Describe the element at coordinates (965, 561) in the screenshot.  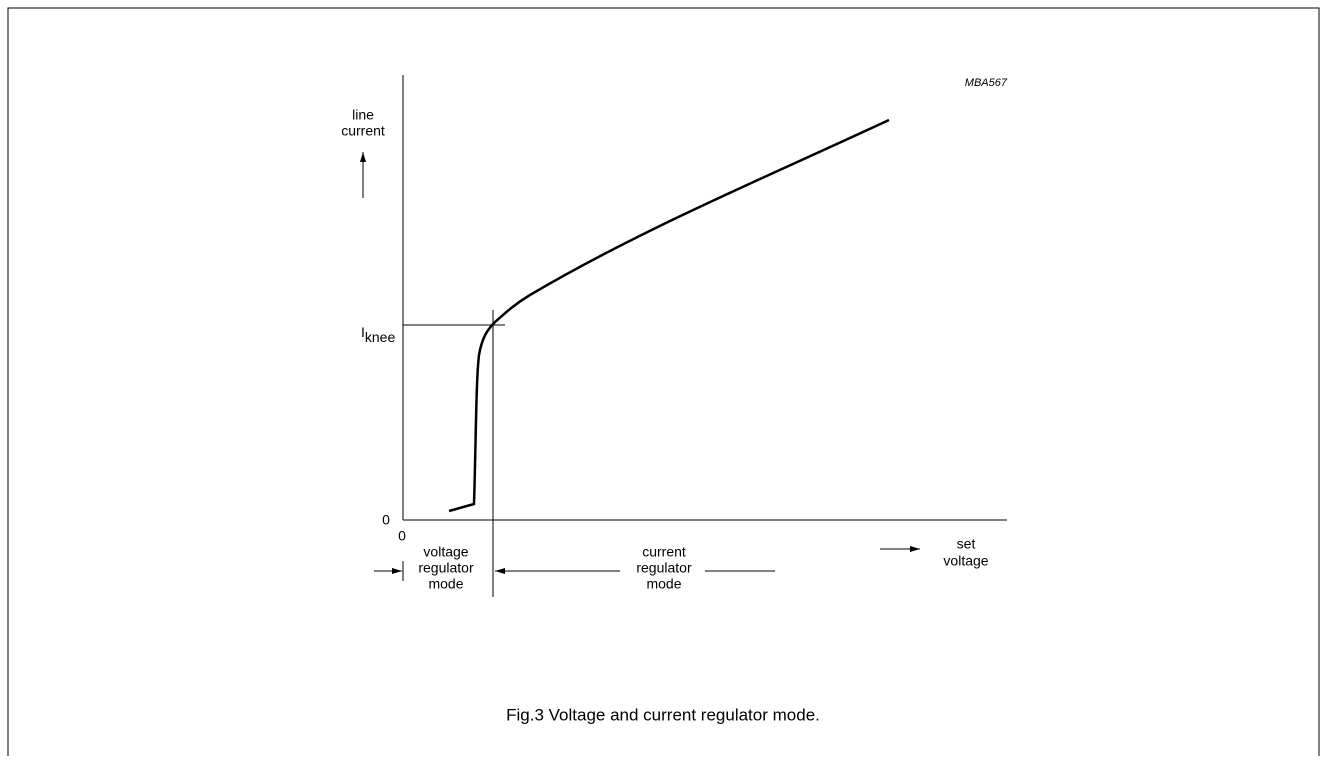
I see `x-axis-label: voltage` at that location.